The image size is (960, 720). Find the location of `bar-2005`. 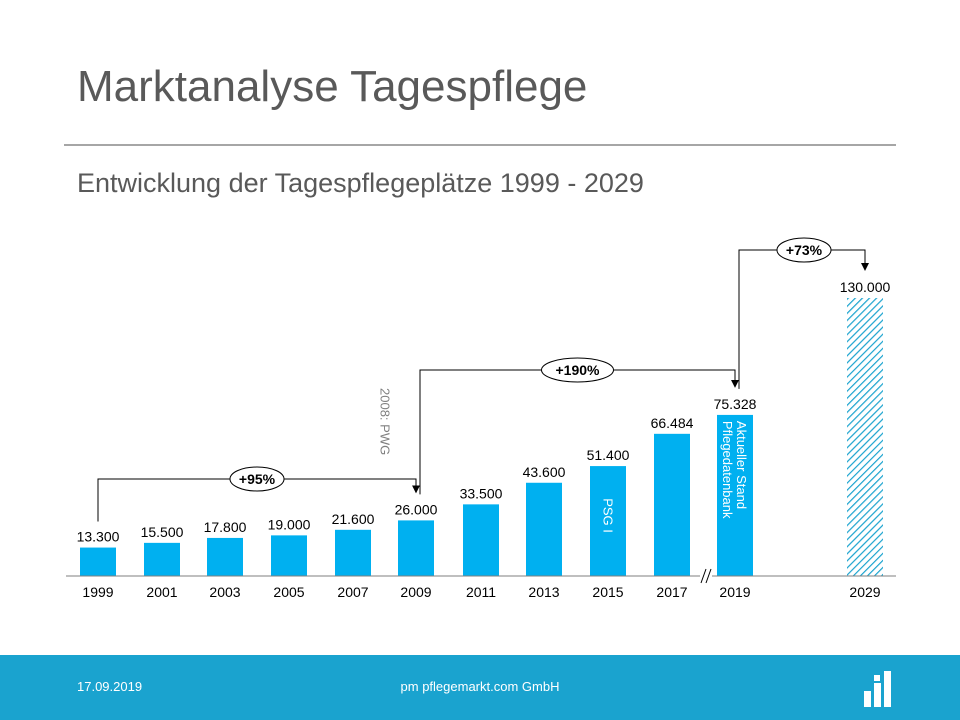

bar-2005 is located at coordinates (289, 555).